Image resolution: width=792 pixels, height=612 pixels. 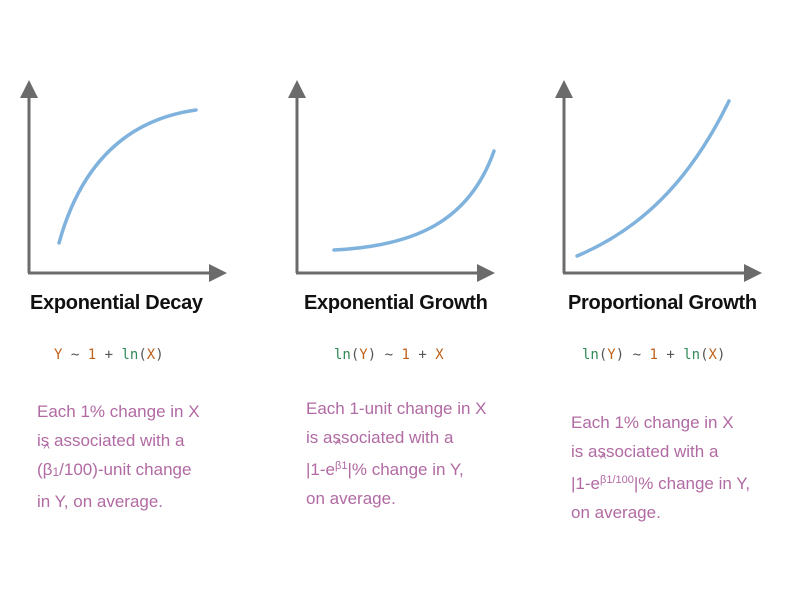 What do you see at coordinates (396, 303) in the screenshot?
I see `panel-title: Exponential Growth` at bounding box center [396, 303].